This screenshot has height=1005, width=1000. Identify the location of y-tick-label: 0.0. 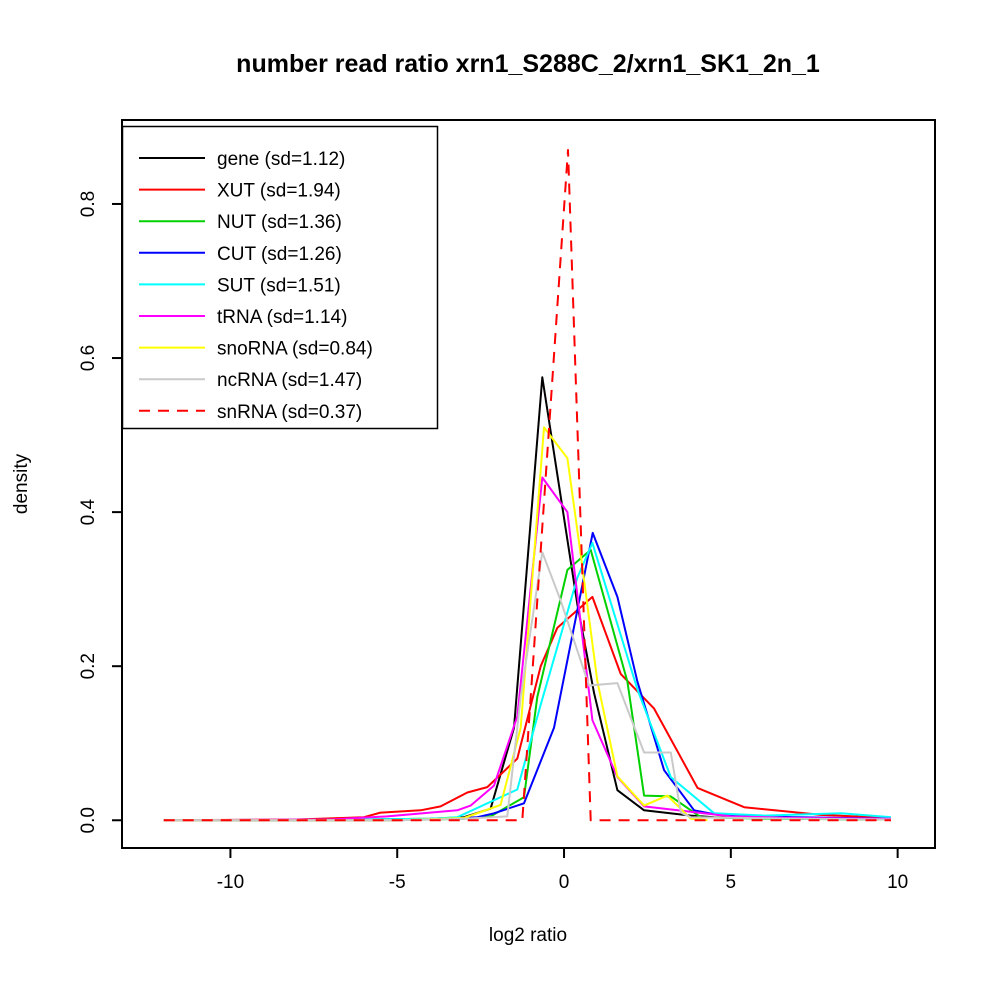
(88, 820).